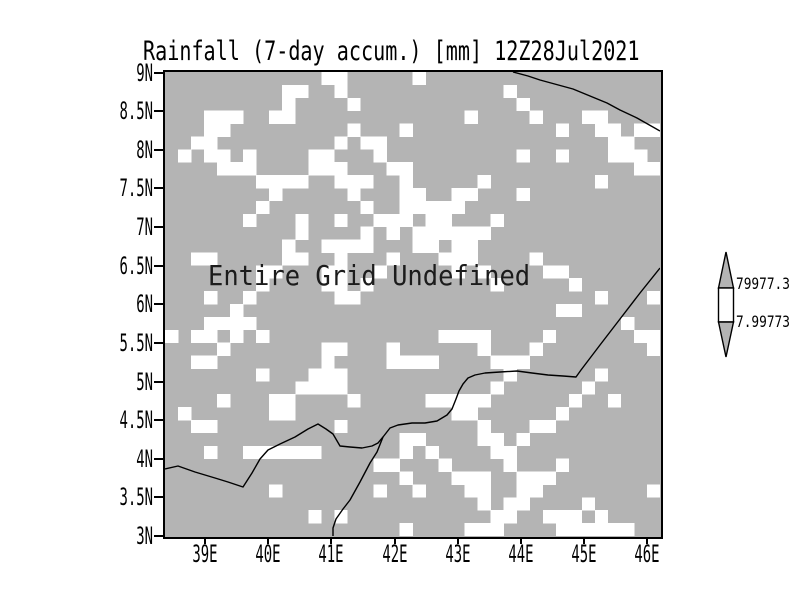  Describe the element at coordinates (763, 321) in the screenshot. I see `colorbar-min-label: 7.99773` at that location.